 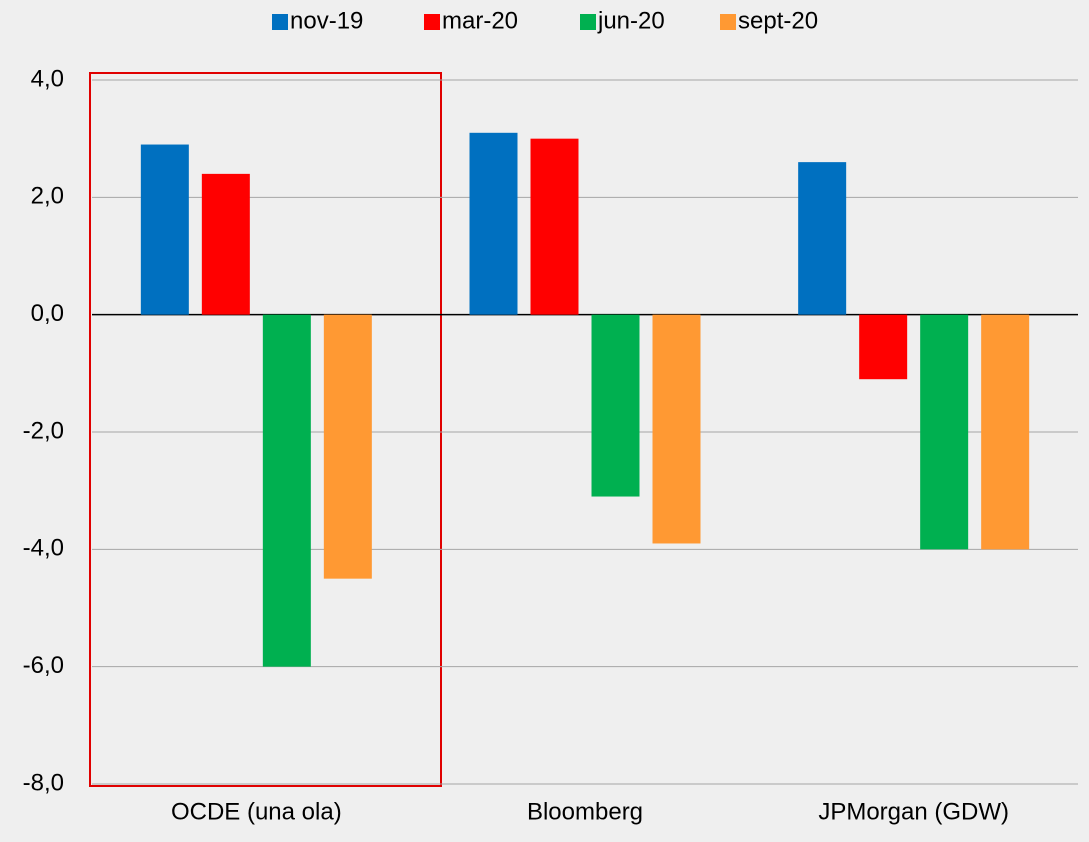 What do you see at coordinates (43, 548) in the screenshot?
I see `y-tick-label: -4,0` at bounding box center [43, 548].